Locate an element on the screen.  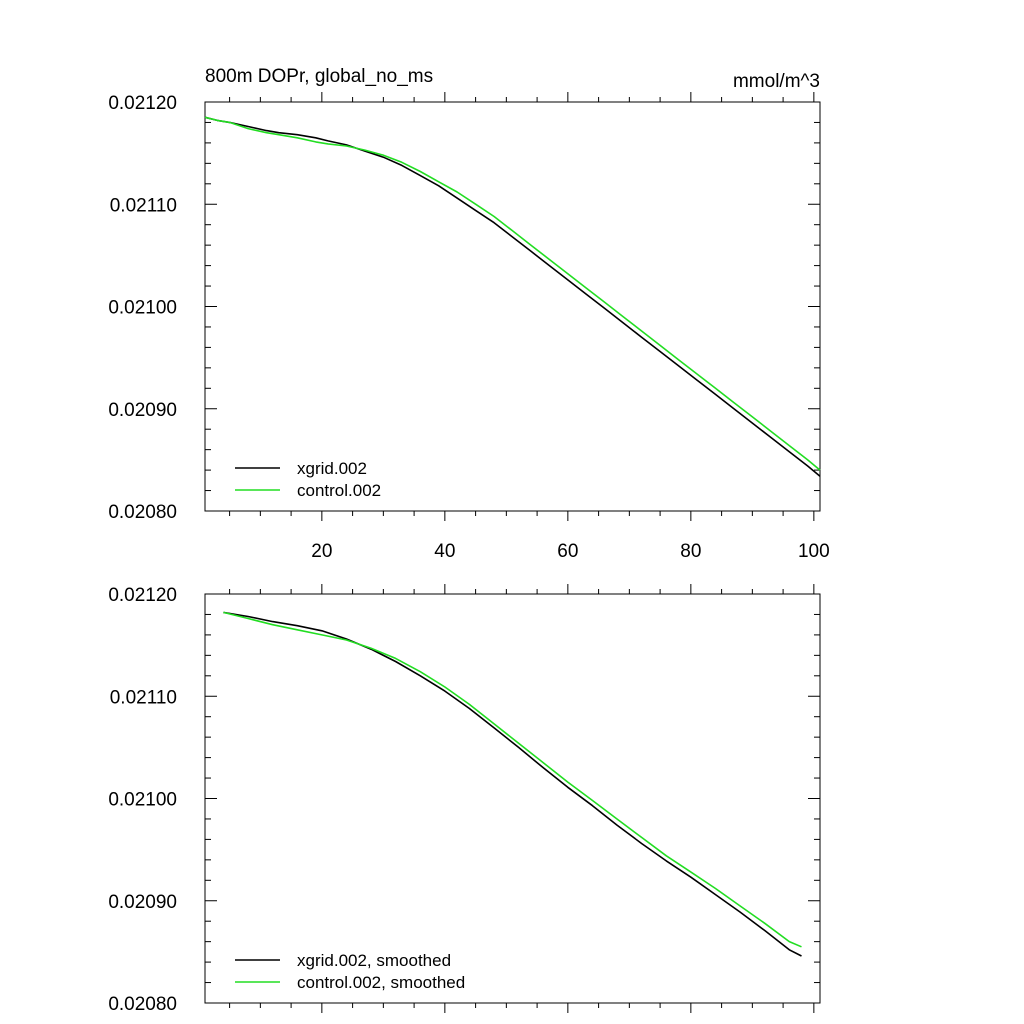
x-tick-label: 20 is located at coordinates (321, 551).